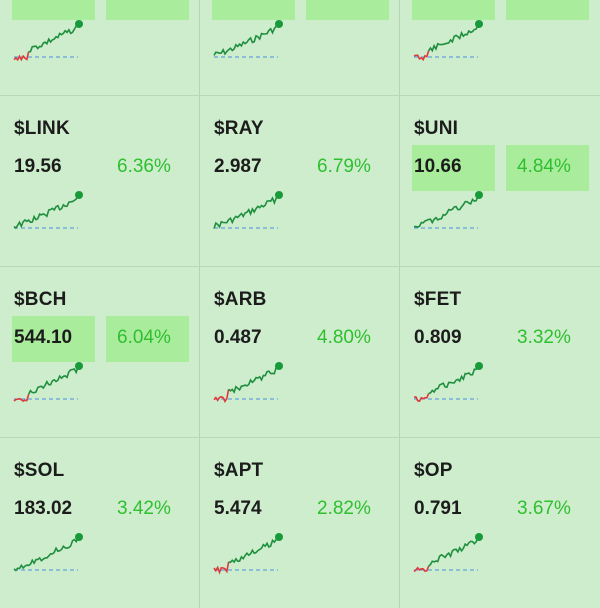 The image size is (600, 608). Describe the element at coordinates (100, 181) in the screenshot. I see `coin-tile: $LINK 19.56 6.36%` at that location.